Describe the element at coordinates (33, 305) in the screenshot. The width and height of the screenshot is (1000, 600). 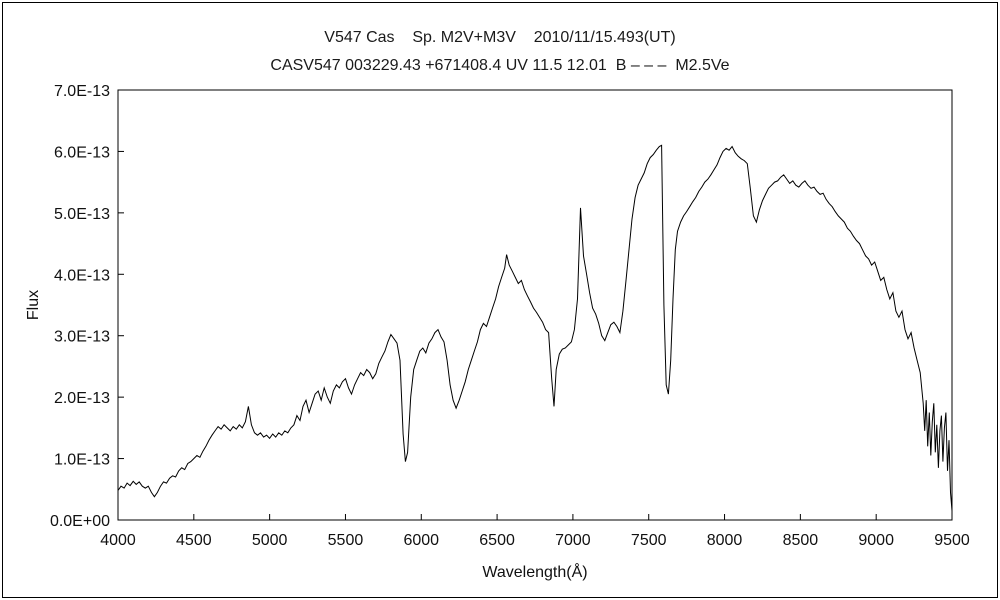
I see `y-axis-label: Flux` at that location.